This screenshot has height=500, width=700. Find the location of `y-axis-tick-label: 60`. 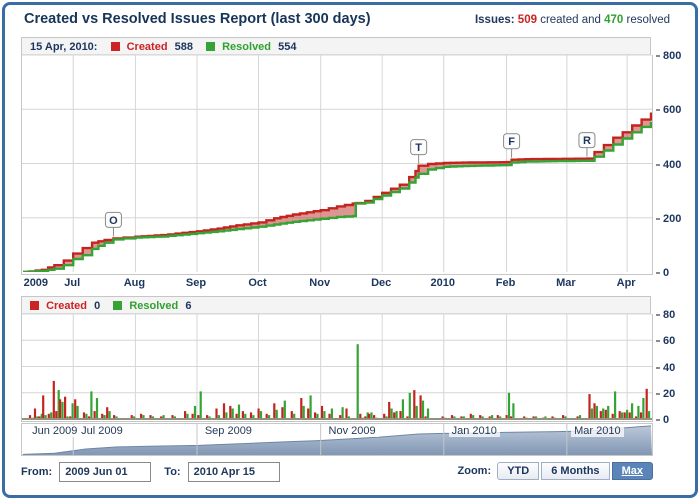

y-axis-tick-label: 60 is located at coordinates (665, 341).